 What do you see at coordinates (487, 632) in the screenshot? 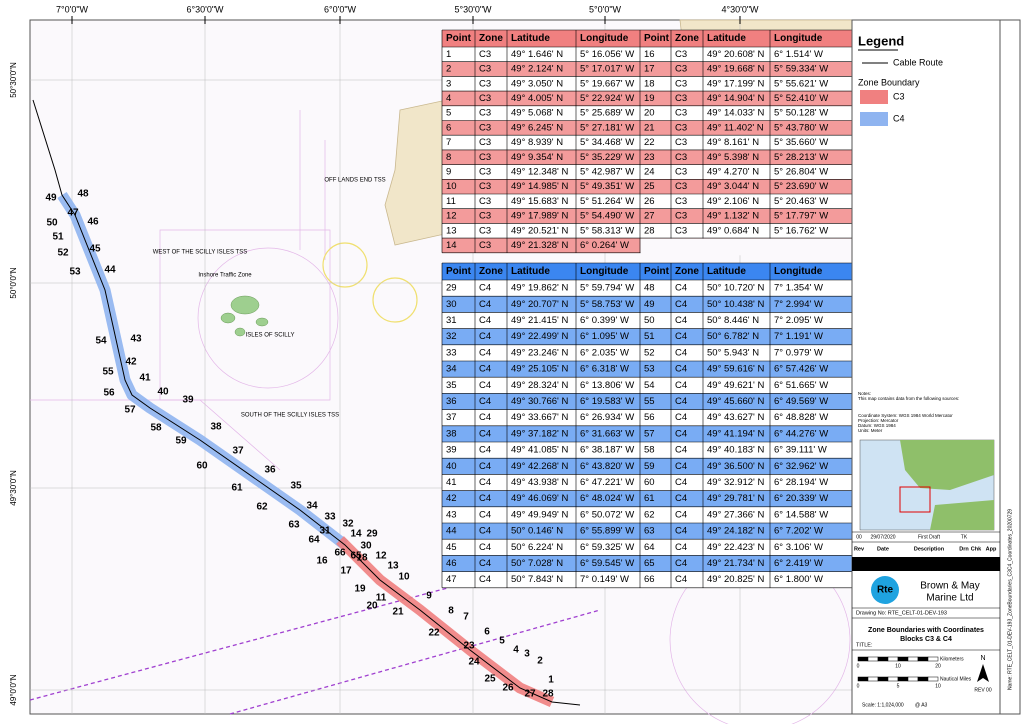
I see `point-label: 6` at bounding box center [487, 632].